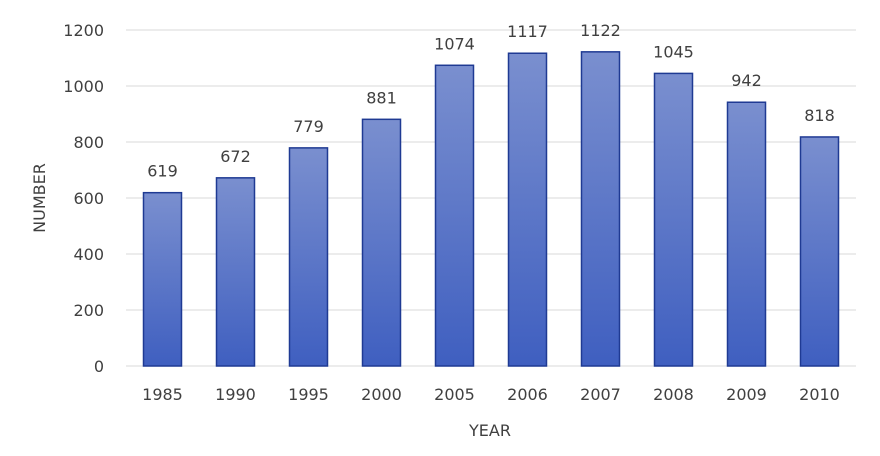 Image resolution: width=880 pixels, height=456 pixels. Describe the element at coordinates (88, 310) in the screenshot. I see `y-tick-label: 200` at that location.